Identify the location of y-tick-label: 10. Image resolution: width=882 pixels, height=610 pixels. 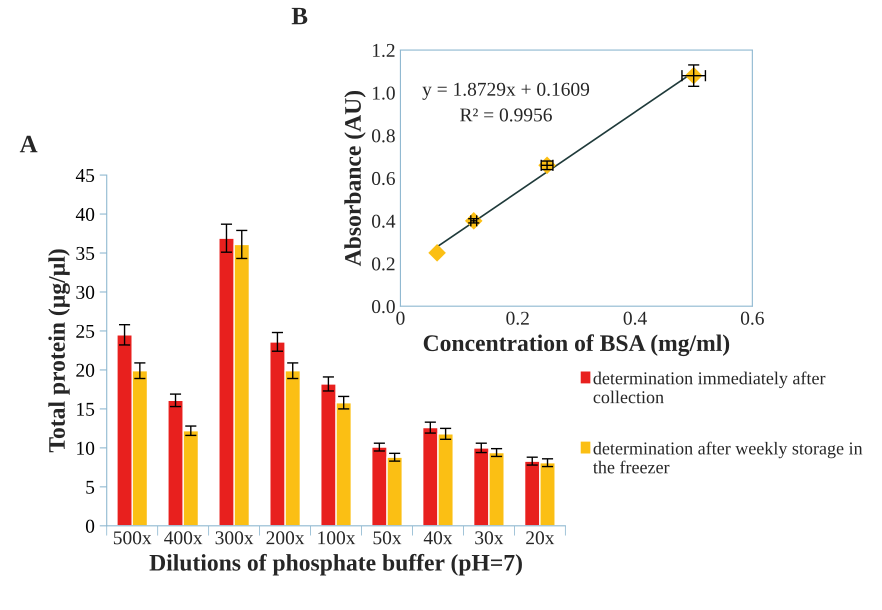
(85, 448).